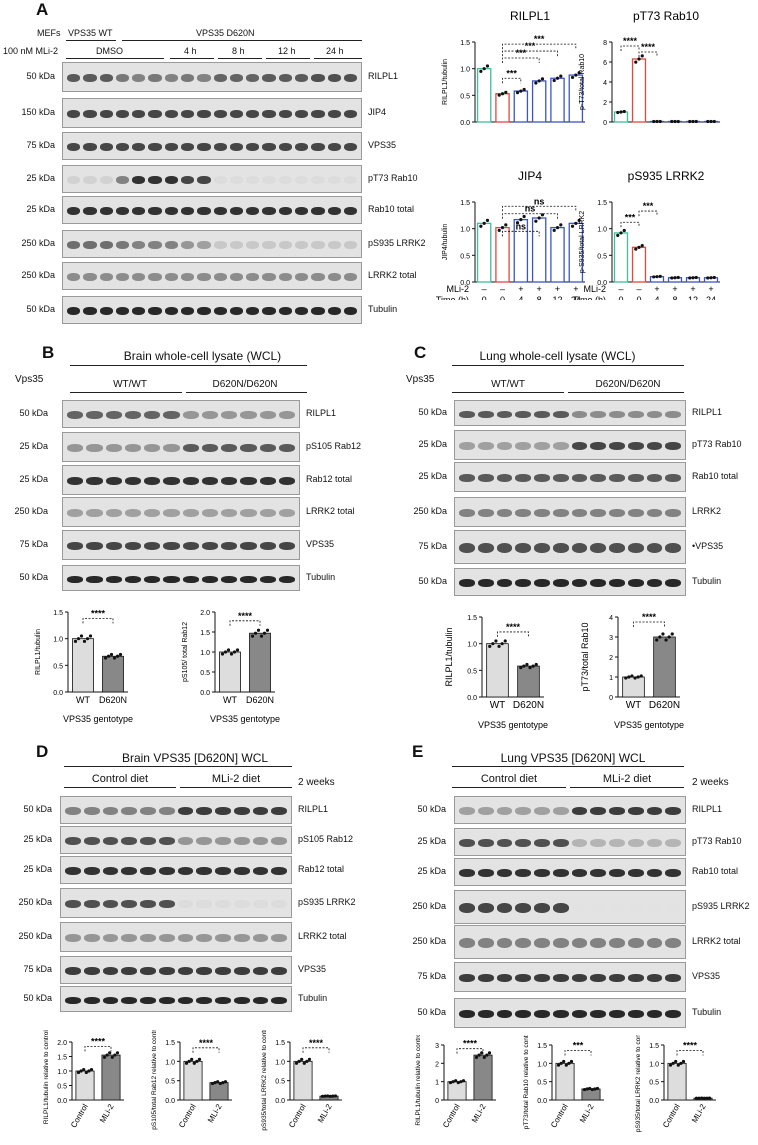 The image size is (758, 1145). Describe the element at coordinates (377, 112) in the screenshot. I see `blot-label-jip4: JIP4` at that location.